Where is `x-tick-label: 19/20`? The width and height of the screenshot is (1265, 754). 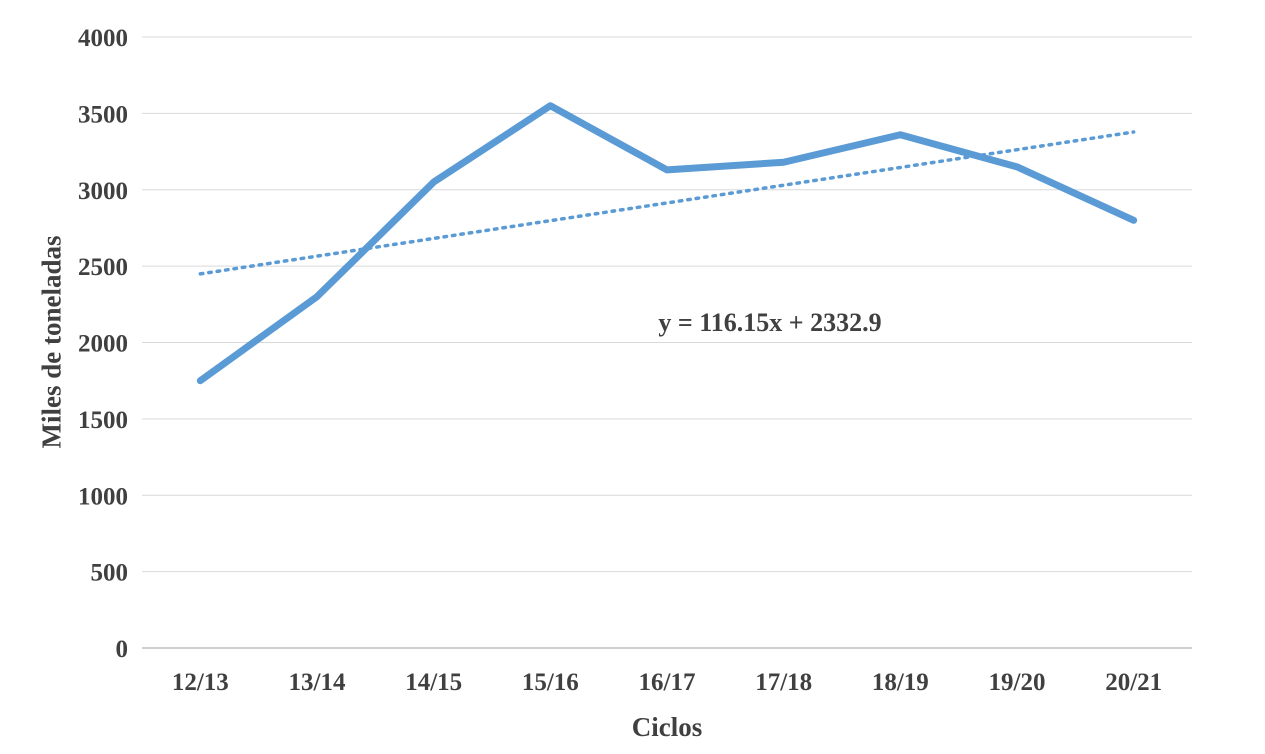
x-tick-label: 19/20 is located at coordinates (1017, 682).